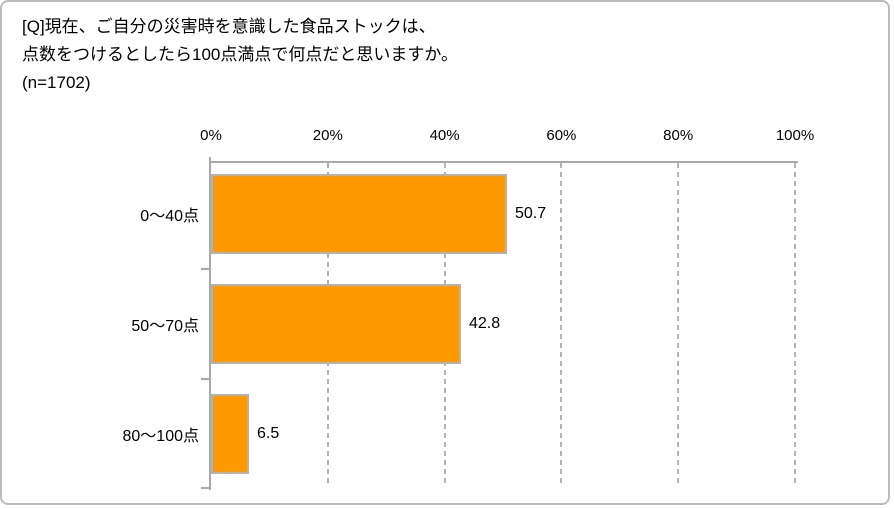 This screenshot has width=894, height=509. I want to click on bar-value-label: 42.8, so click(485, 323).